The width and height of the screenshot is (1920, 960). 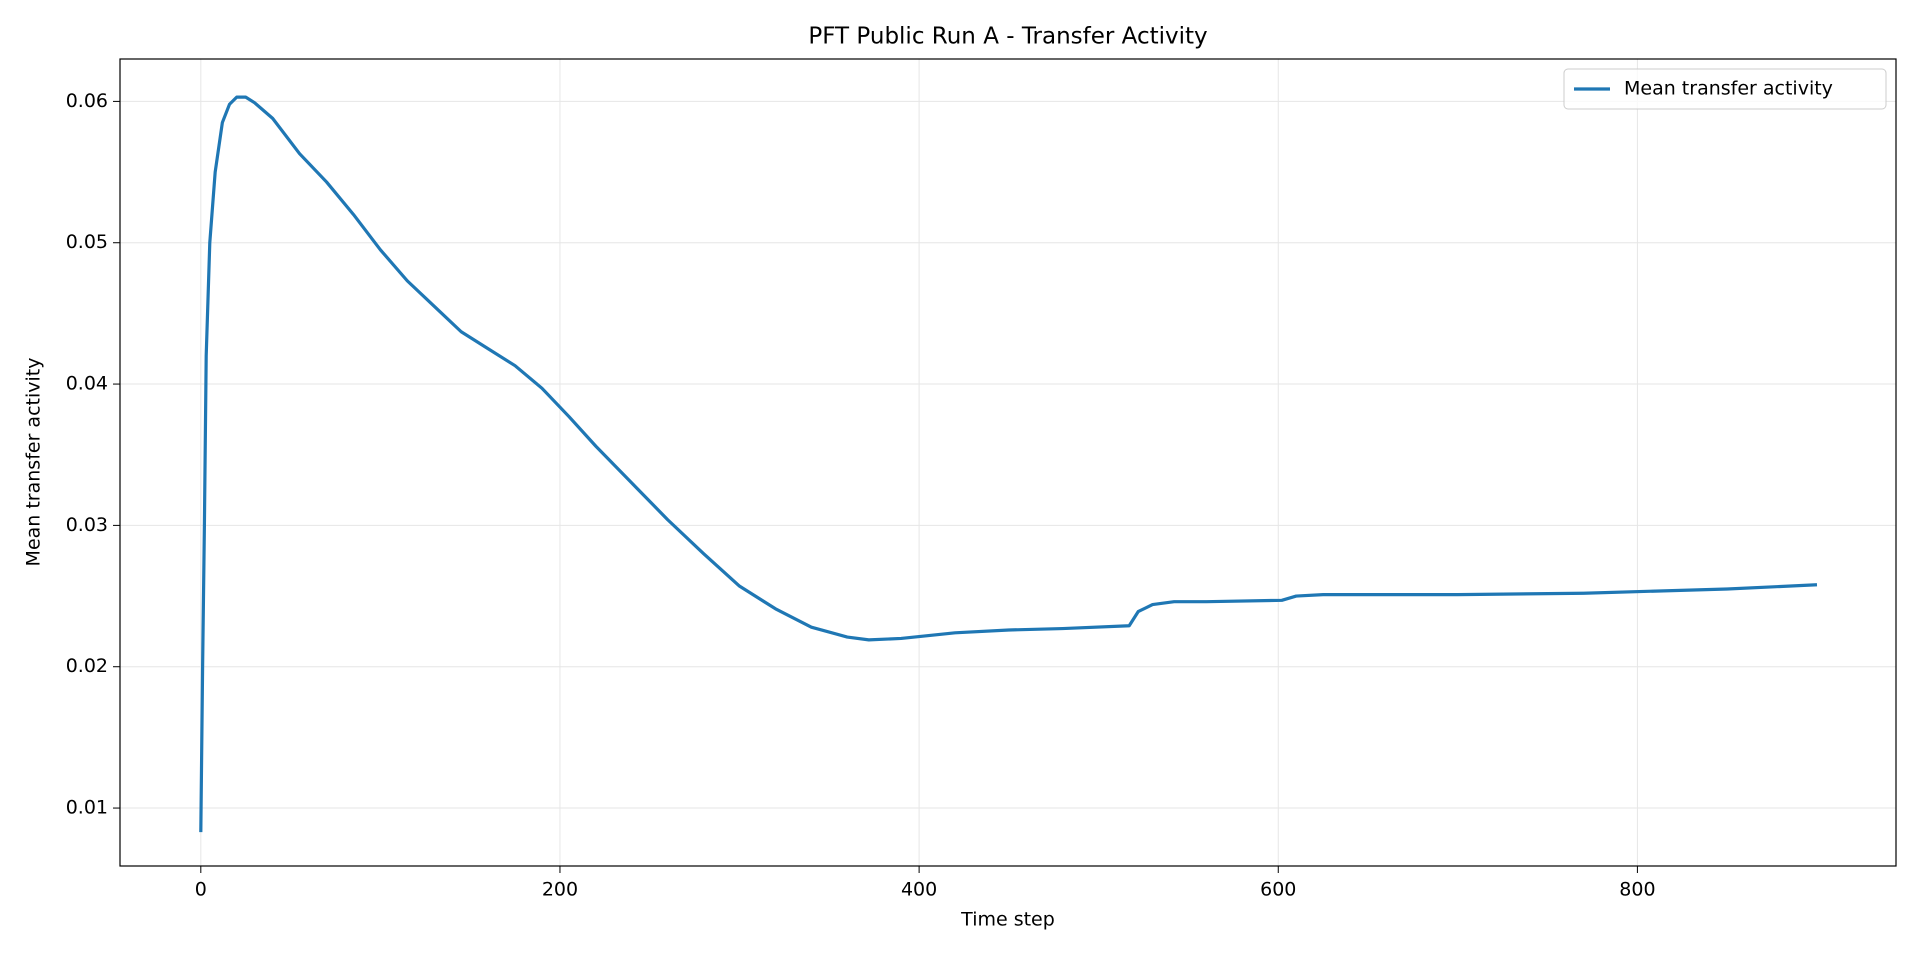 I want to click on x-tick-label: 800, so click(x=1637, y=890).